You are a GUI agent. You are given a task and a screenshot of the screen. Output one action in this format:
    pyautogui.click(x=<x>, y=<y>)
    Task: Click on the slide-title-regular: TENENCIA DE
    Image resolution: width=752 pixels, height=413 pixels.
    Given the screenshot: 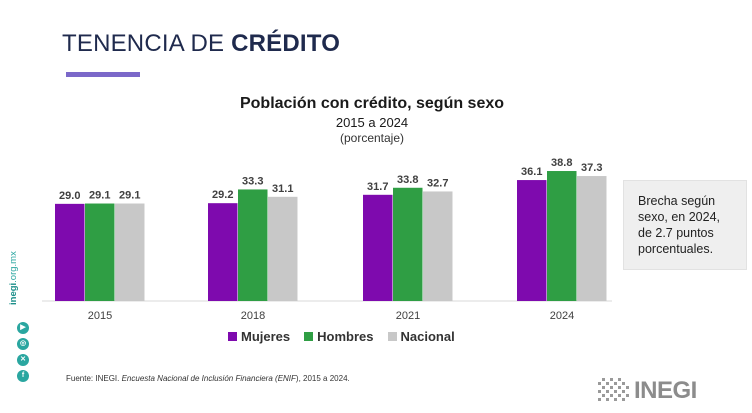 What is the action you would take?
    pyautogui.click(x=147, y=43)
    